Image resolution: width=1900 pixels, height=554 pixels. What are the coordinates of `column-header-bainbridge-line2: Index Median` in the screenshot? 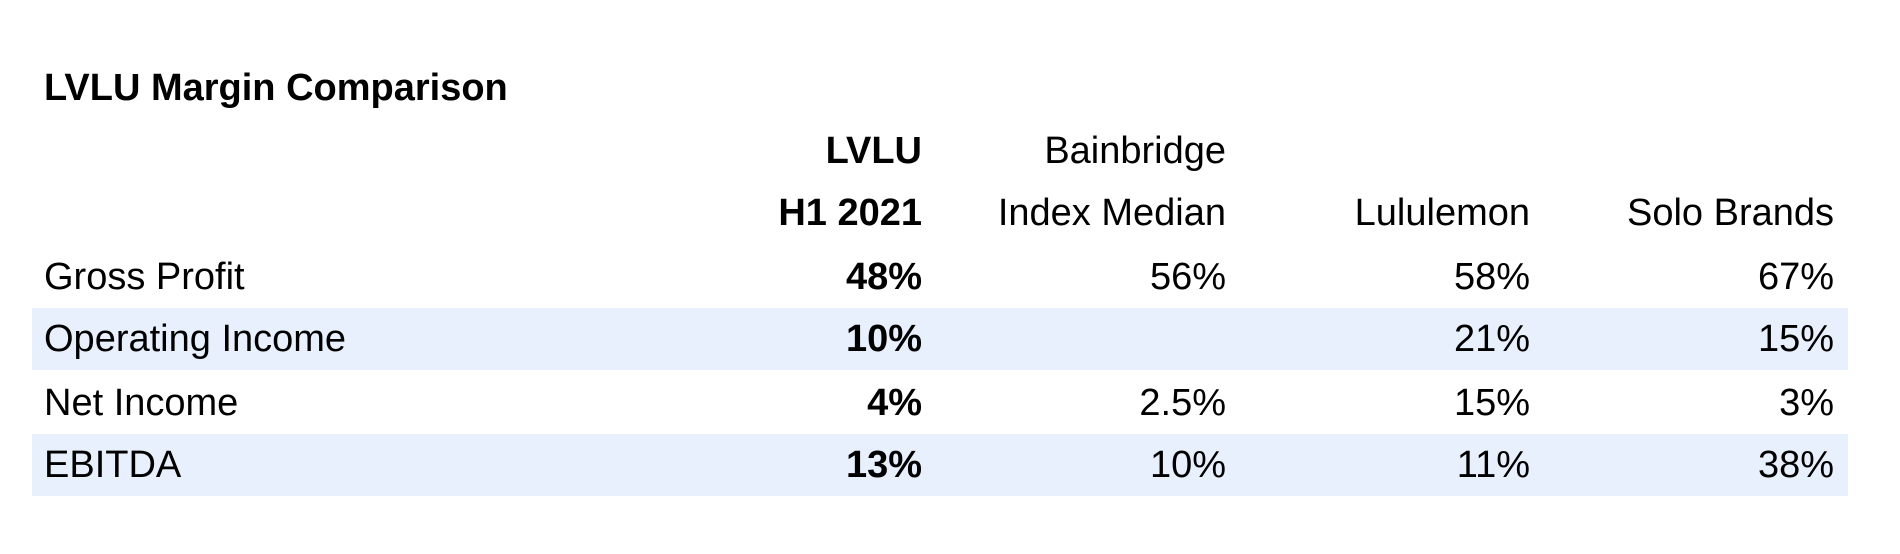 It's located at (1111, 213).